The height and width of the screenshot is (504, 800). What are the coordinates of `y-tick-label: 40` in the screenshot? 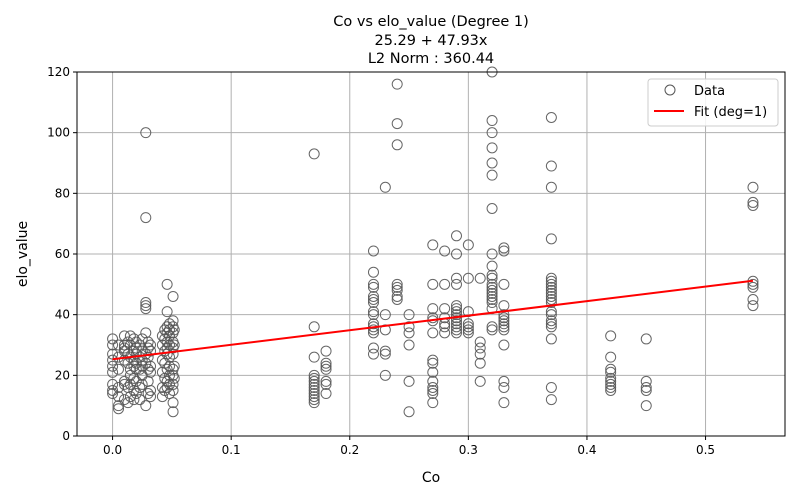 It's located at (62, 315).